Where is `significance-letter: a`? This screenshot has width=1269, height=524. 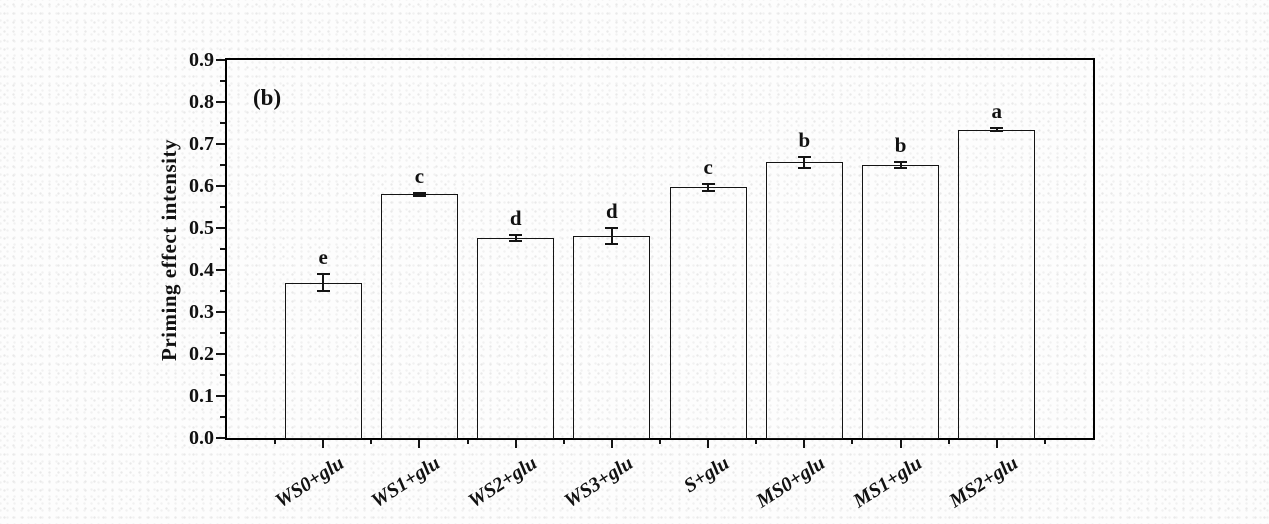 significance-letter: a is located at coordinates (997, 111).